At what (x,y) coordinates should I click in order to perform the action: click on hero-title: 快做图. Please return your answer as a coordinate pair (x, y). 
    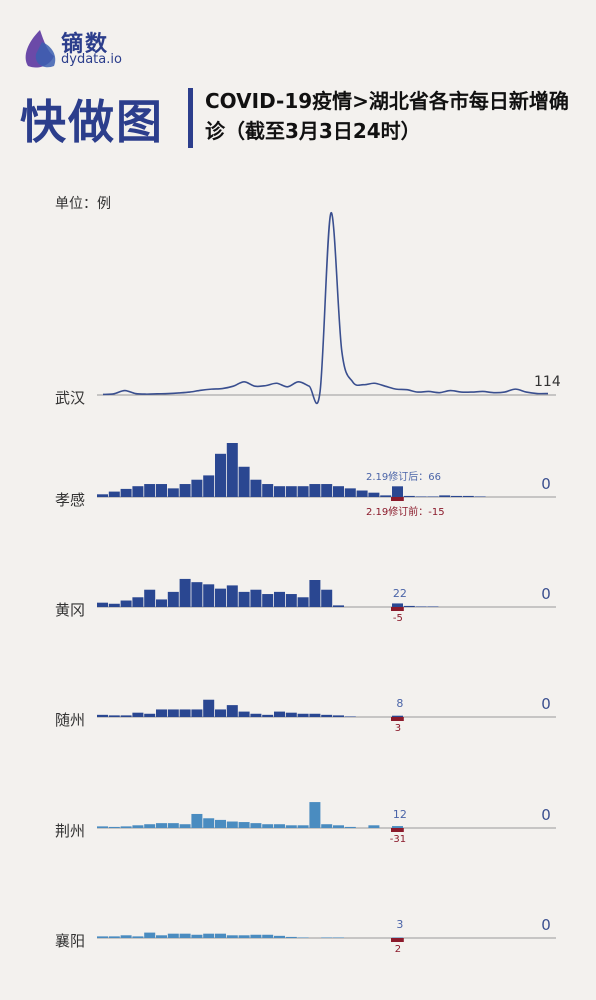
    Looking at the image, I should click on (92, 122).